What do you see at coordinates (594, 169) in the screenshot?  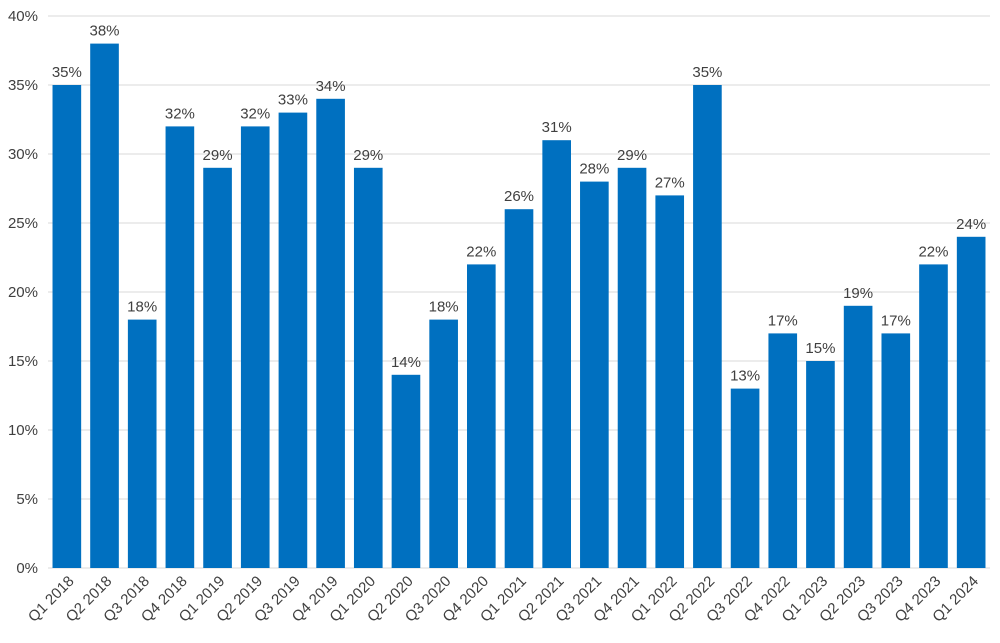 I see `data-label: 28%` at bounding box center [594, 169].